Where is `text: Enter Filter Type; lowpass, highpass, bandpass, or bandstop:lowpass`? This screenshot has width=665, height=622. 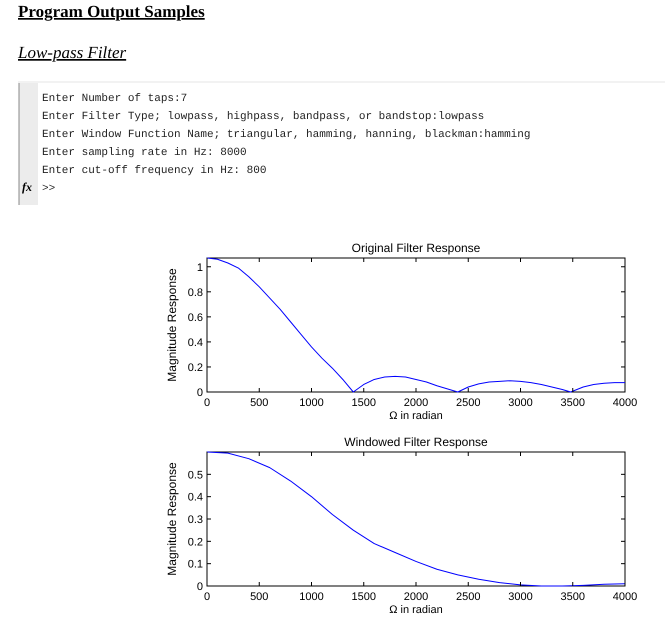 text: Enter Filter Type; lowpass, highpass, bandpass, or bandstop:lowpass is located at coordinates (263, 117).